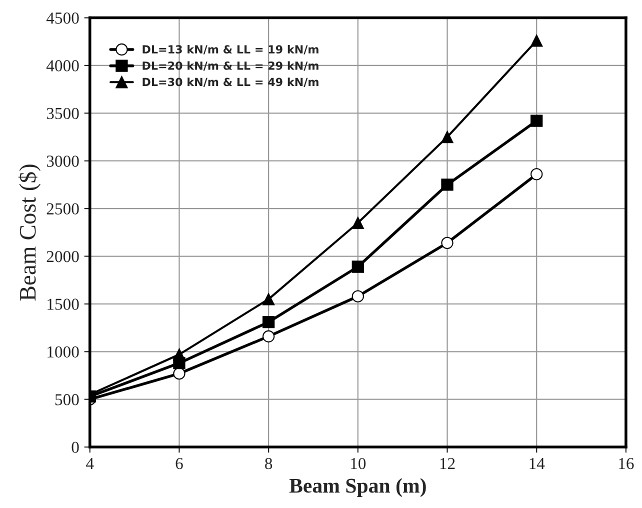  I want to click on y-tick-label: 4500, so click(62, 18).